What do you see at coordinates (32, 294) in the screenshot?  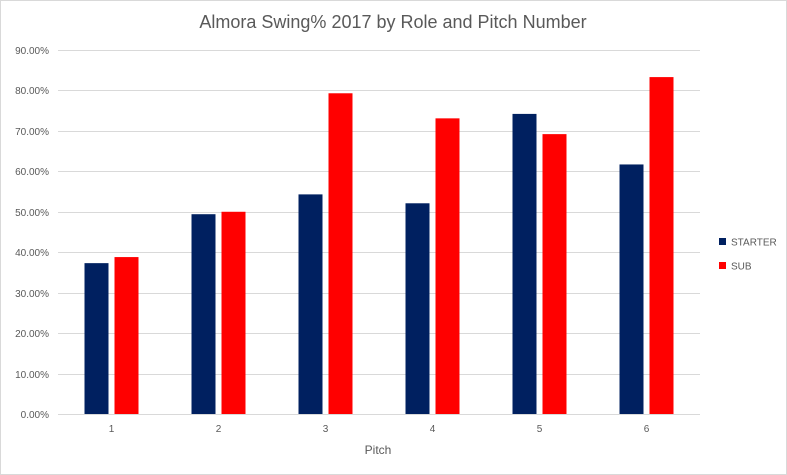 I see `y-tick-label: 30.00%` at bounding box center [32, 294].